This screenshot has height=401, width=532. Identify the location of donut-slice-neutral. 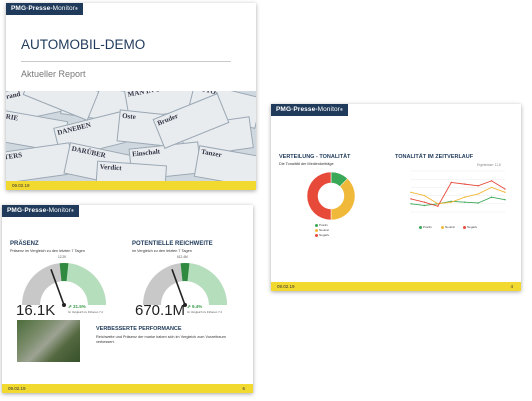
(343, 199).